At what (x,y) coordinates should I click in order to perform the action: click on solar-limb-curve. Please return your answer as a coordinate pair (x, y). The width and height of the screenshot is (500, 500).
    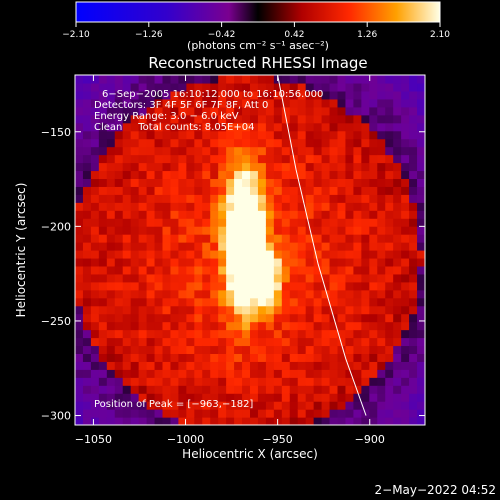
    Looking at the image, I should click on (322, 245).